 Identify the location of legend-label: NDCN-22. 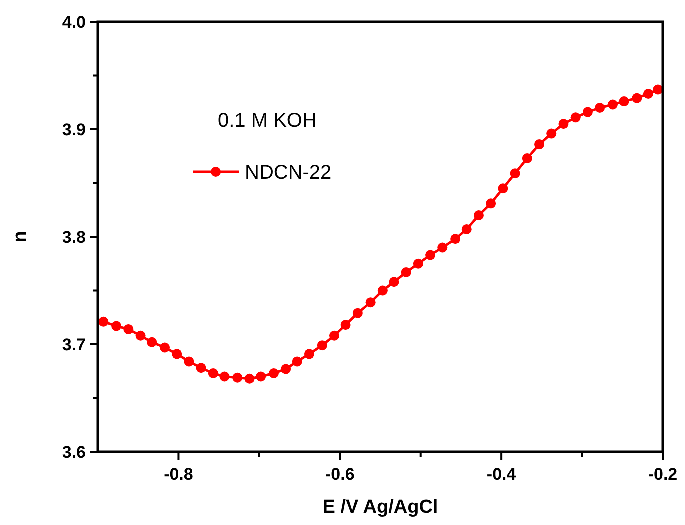
(288, 173).